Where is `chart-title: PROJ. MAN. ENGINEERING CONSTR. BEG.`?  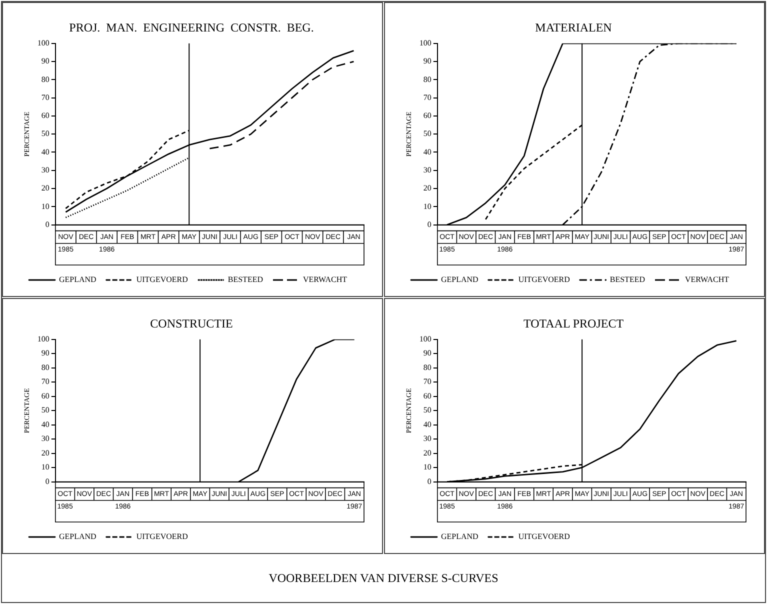 chart-title: PROJ. MAN. ENGINEERING CONSTR. BEG. is located at coordinates (191, 27).